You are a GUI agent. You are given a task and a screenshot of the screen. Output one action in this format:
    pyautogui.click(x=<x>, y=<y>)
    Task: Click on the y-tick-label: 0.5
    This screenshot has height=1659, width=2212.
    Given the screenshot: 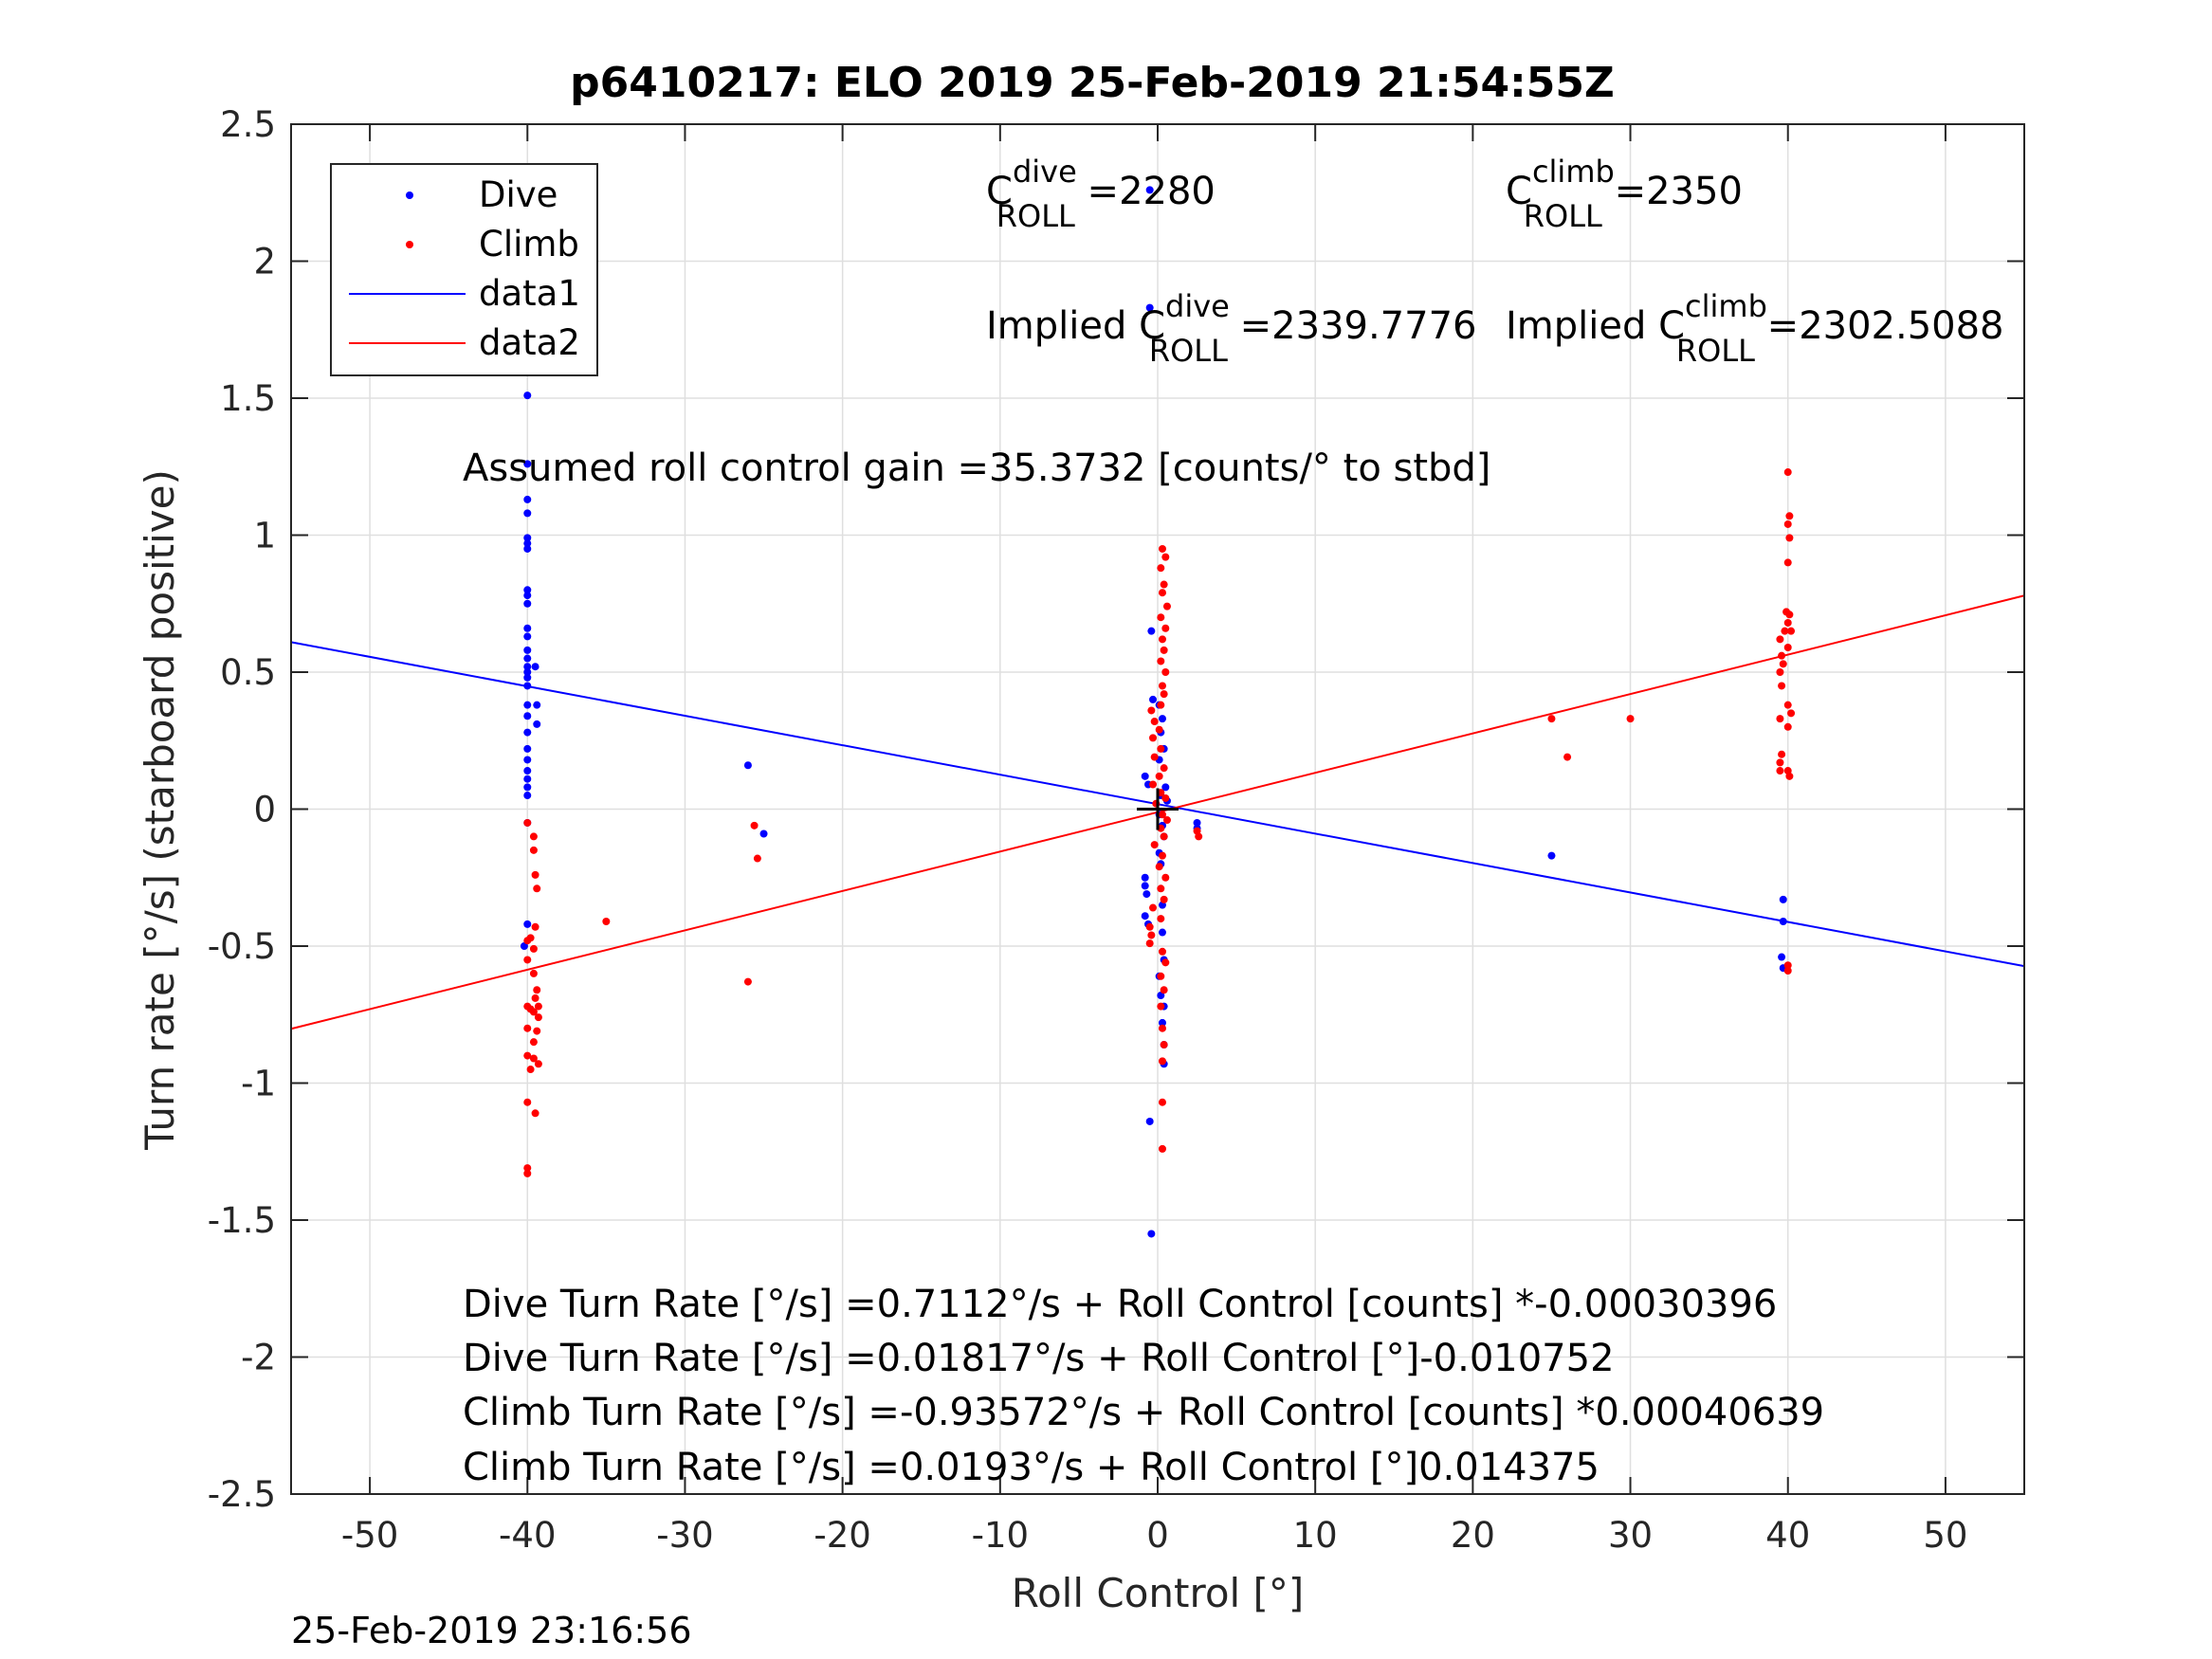 What is the action you would take?
    pyautogui.click(x=248, y=672)
    